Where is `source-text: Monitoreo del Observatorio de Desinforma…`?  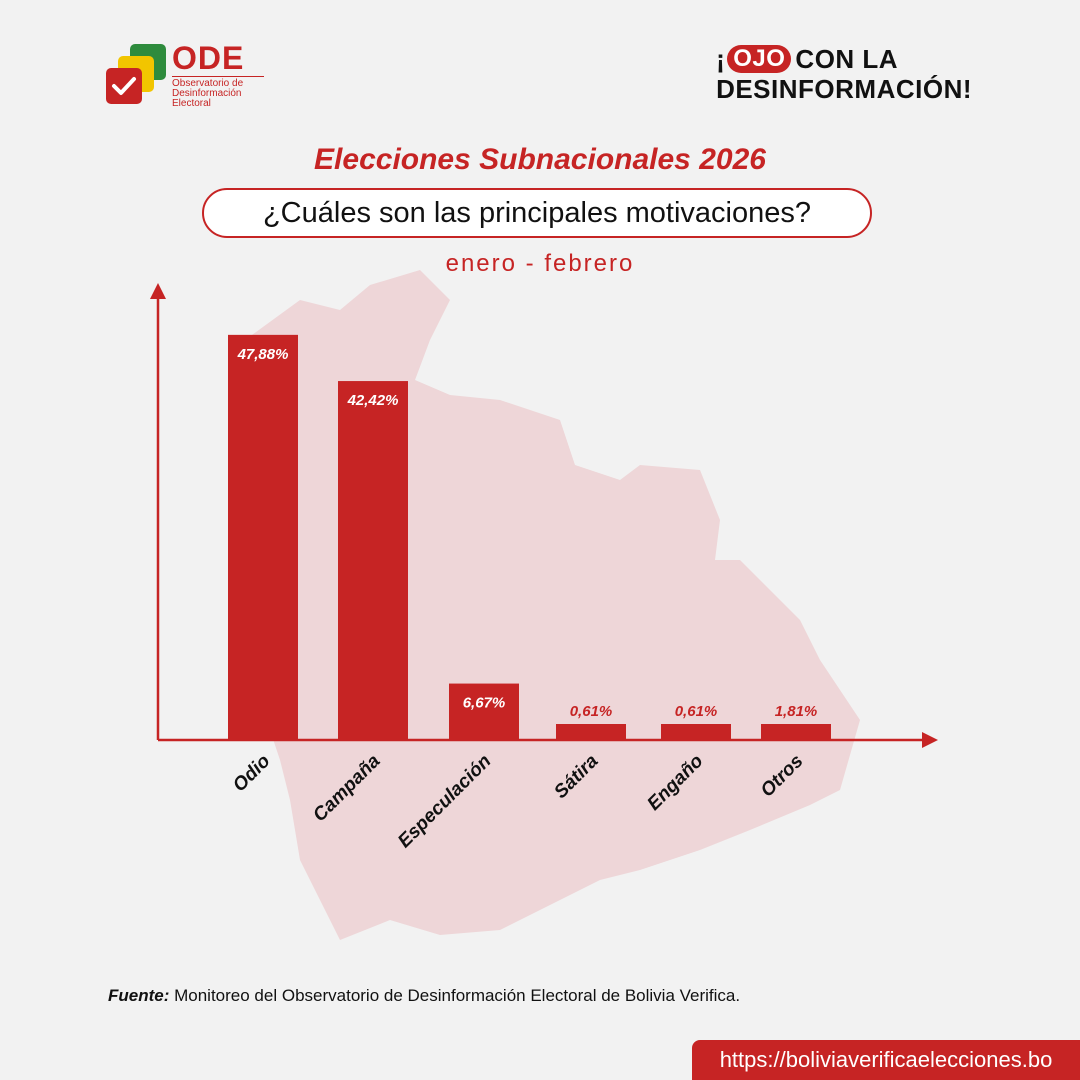 source-text: Monitoreo del Observatorio de Desinforma… is located at coordinates (455, 995).